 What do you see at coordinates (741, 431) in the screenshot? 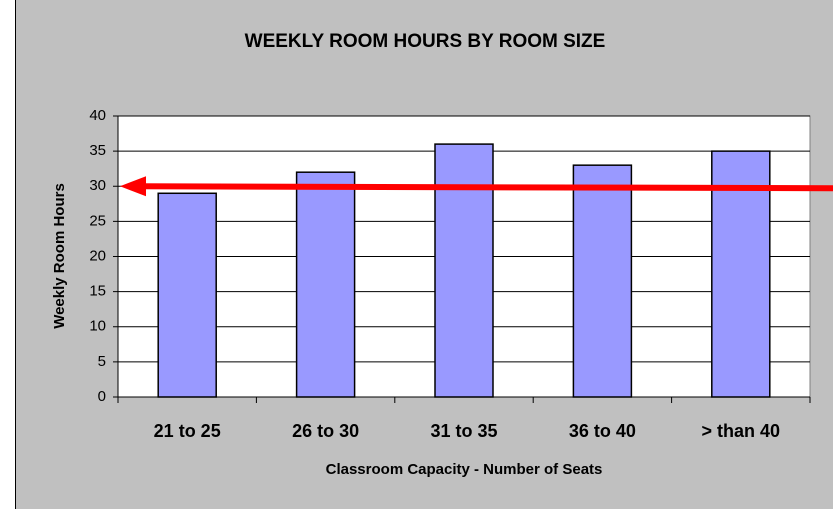
I see `x-tick-label: > than 40` at bounding box center [741, 431].